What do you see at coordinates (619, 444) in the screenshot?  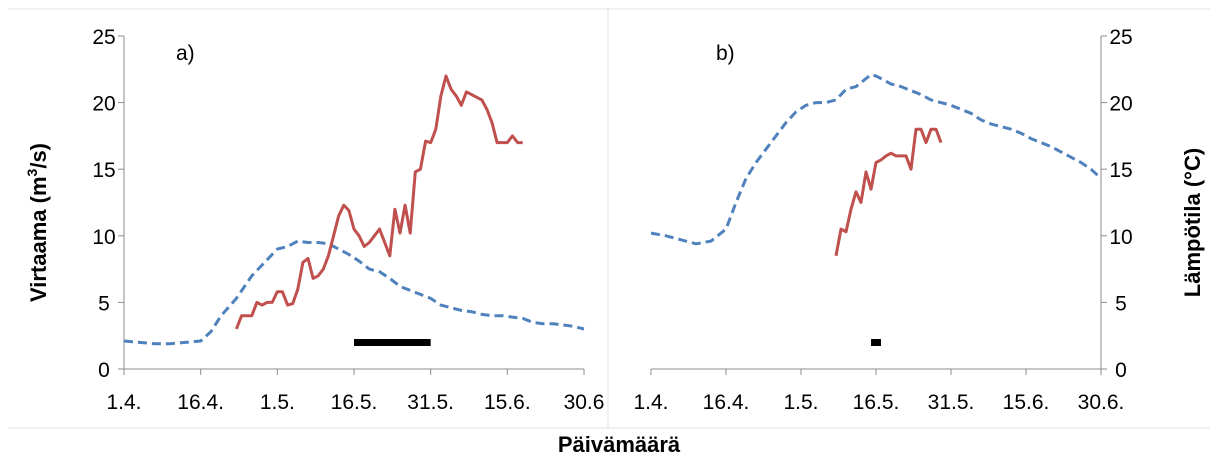 I see `shared-x-axis-title: Päivämäärä` at bounding box center [619, 444].